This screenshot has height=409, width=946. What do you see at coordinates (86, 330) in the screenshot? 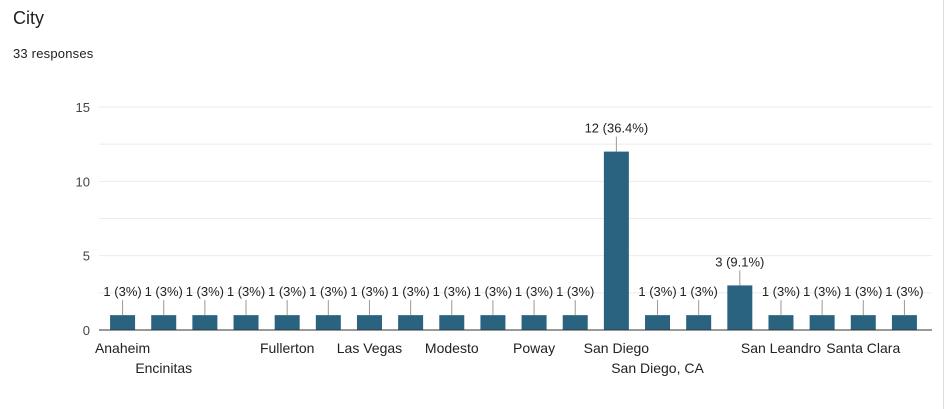
I see `y-tick-label: 0` at bounding box center [86, 330].